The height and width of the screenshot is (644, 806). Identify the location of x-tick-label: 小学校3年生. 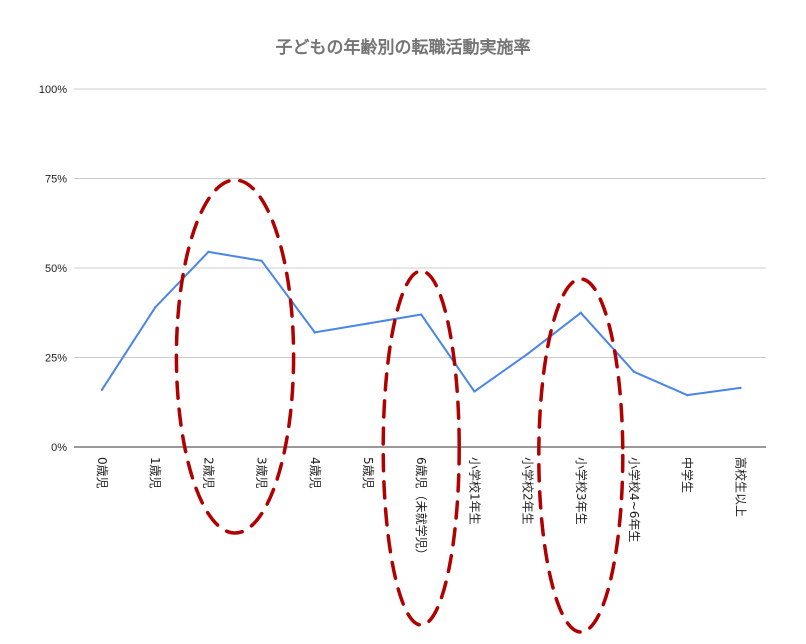
(581, 491).